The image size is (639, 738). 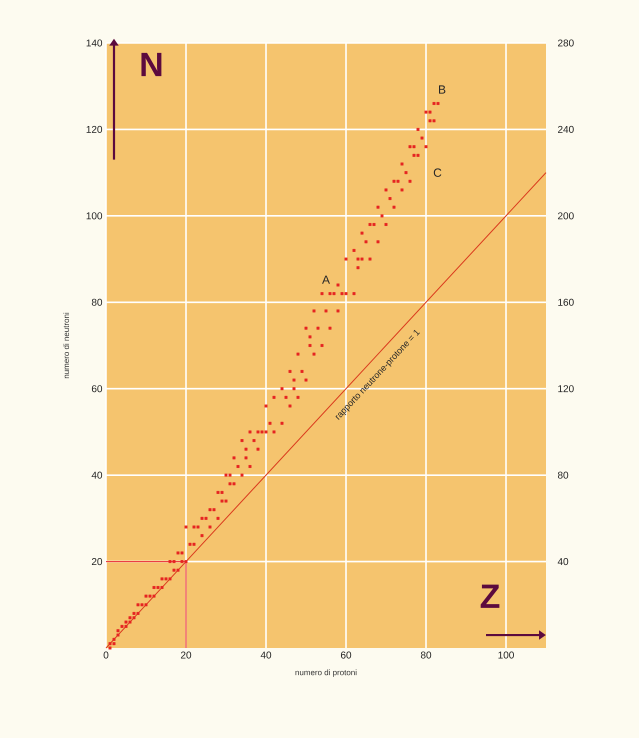 I want to click on x-tick-label: 20, so click(x=186, y=655).